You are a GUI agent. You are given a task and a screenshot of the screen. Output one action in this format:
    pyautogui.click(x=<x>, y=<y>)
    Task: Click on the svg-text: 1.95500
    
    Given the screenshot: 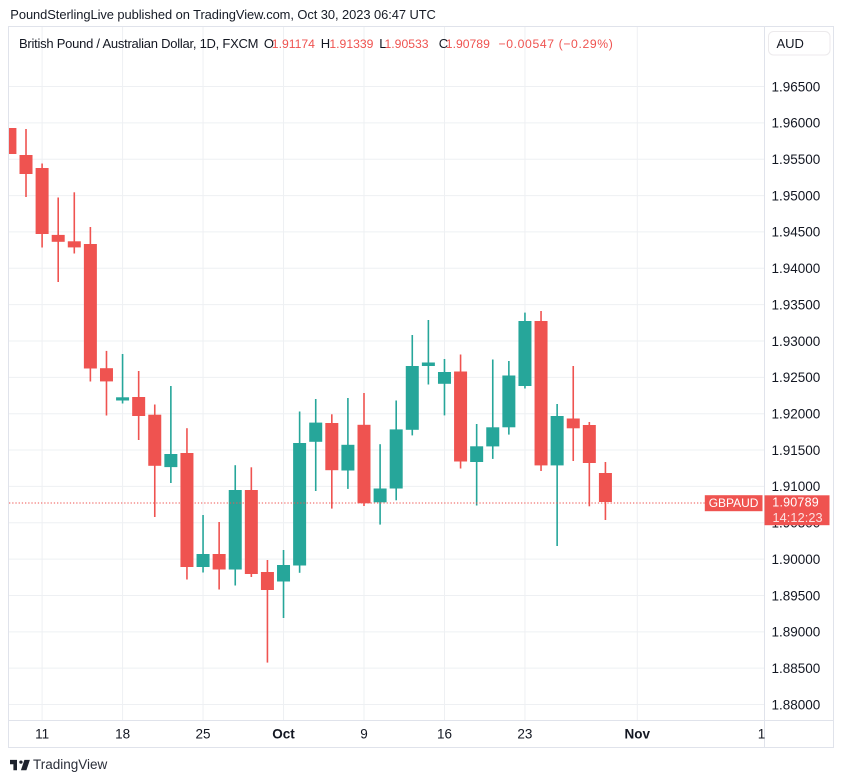 What is the action you would take?
    pyautogui.click(x=796, y=159)
    